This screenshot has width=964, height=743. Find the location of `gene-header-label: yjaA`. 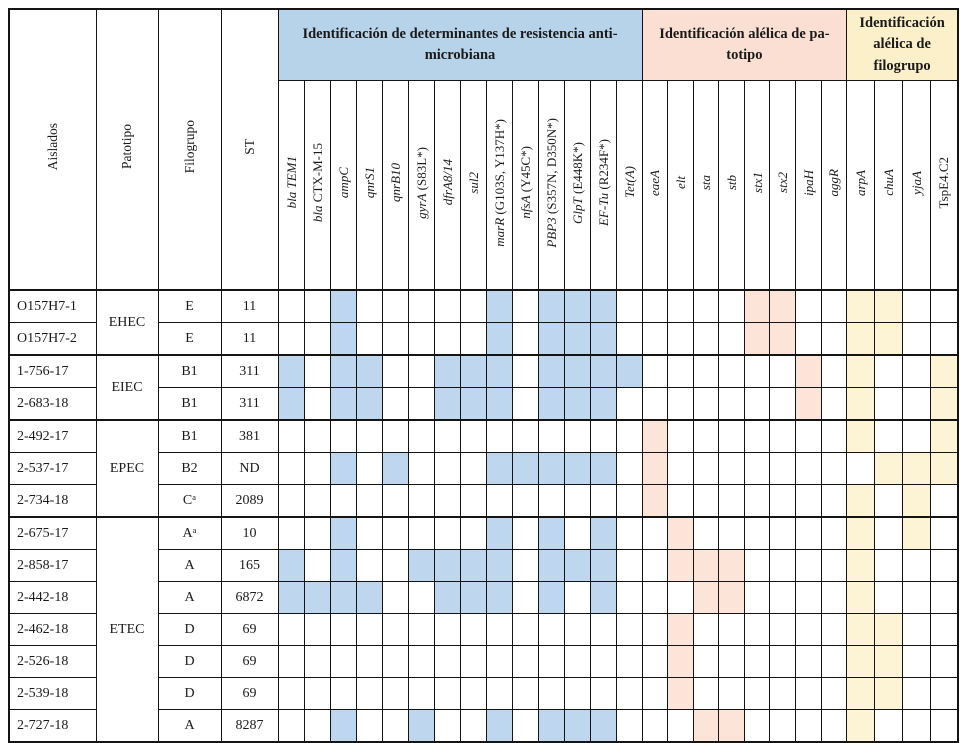

gene-header-label: yjaA is located at coordinates (916, 182).